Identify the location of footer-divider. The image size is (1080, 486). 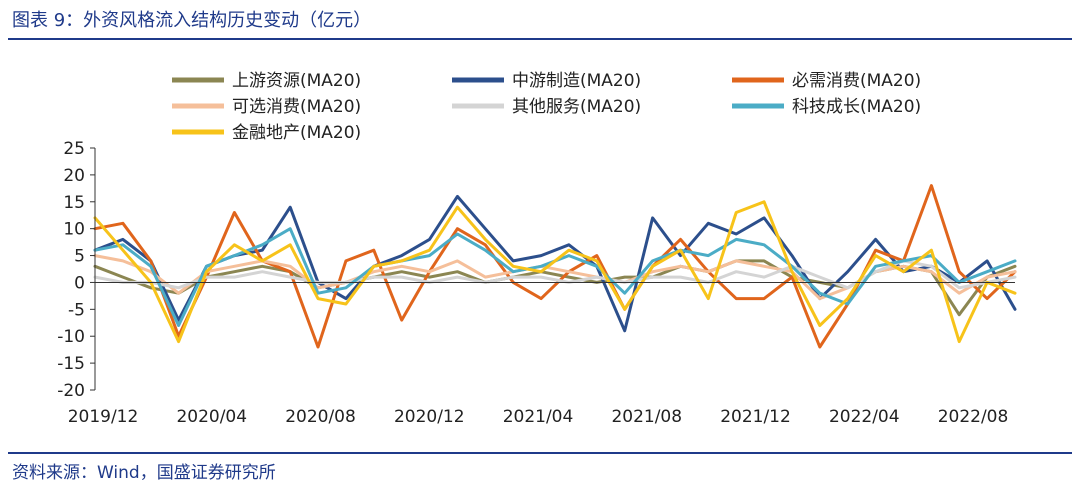
(540, 453).